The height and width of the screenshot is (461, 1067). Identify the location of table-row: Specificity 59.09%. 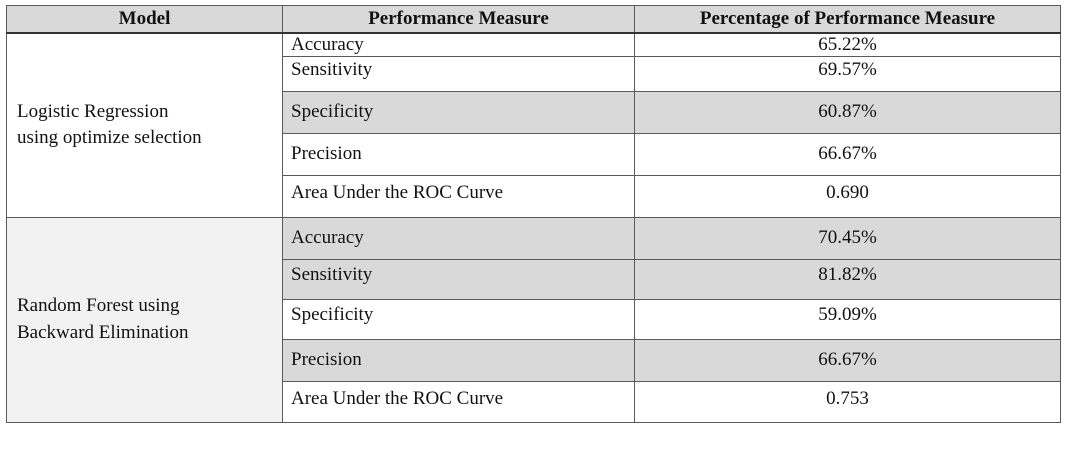
(534, 319).